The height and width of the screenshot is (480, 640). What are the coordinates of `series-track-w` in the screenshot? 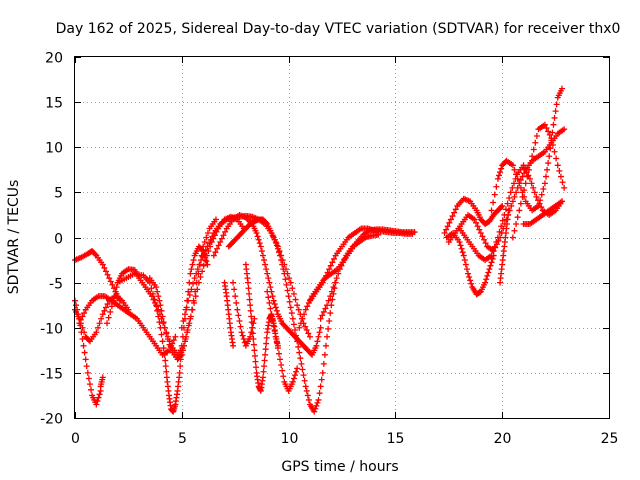 It's located at (527, 149).